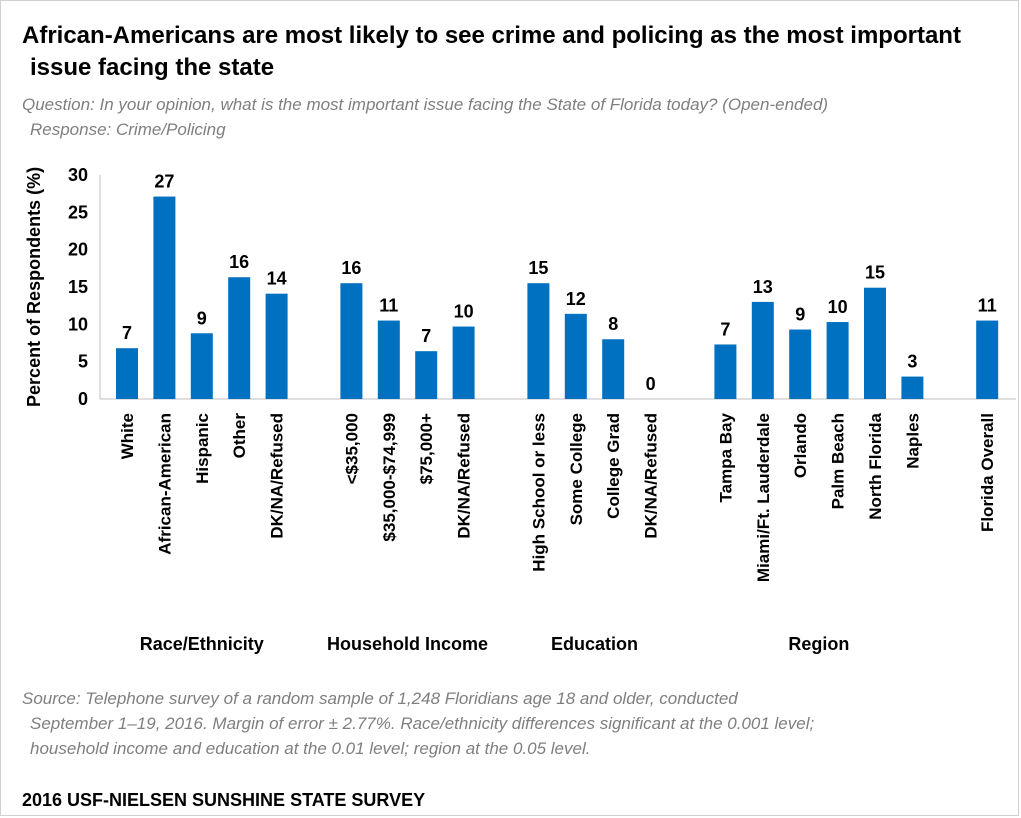  I want to click on category-label: Some College, so click(576, 469).